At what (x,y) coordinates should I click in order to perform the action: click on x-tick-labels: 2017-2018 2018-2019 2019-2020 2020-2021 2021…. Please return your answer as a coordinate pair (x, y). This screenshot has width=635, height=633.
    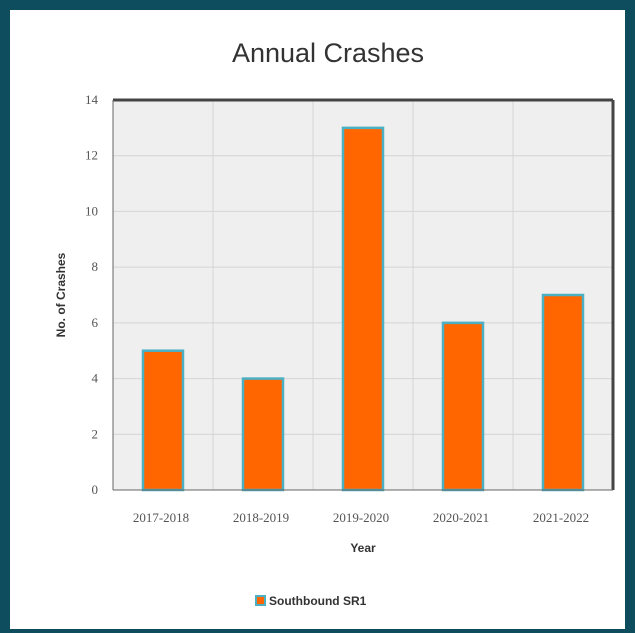
    Looking at the image, I should click on (361, 517).